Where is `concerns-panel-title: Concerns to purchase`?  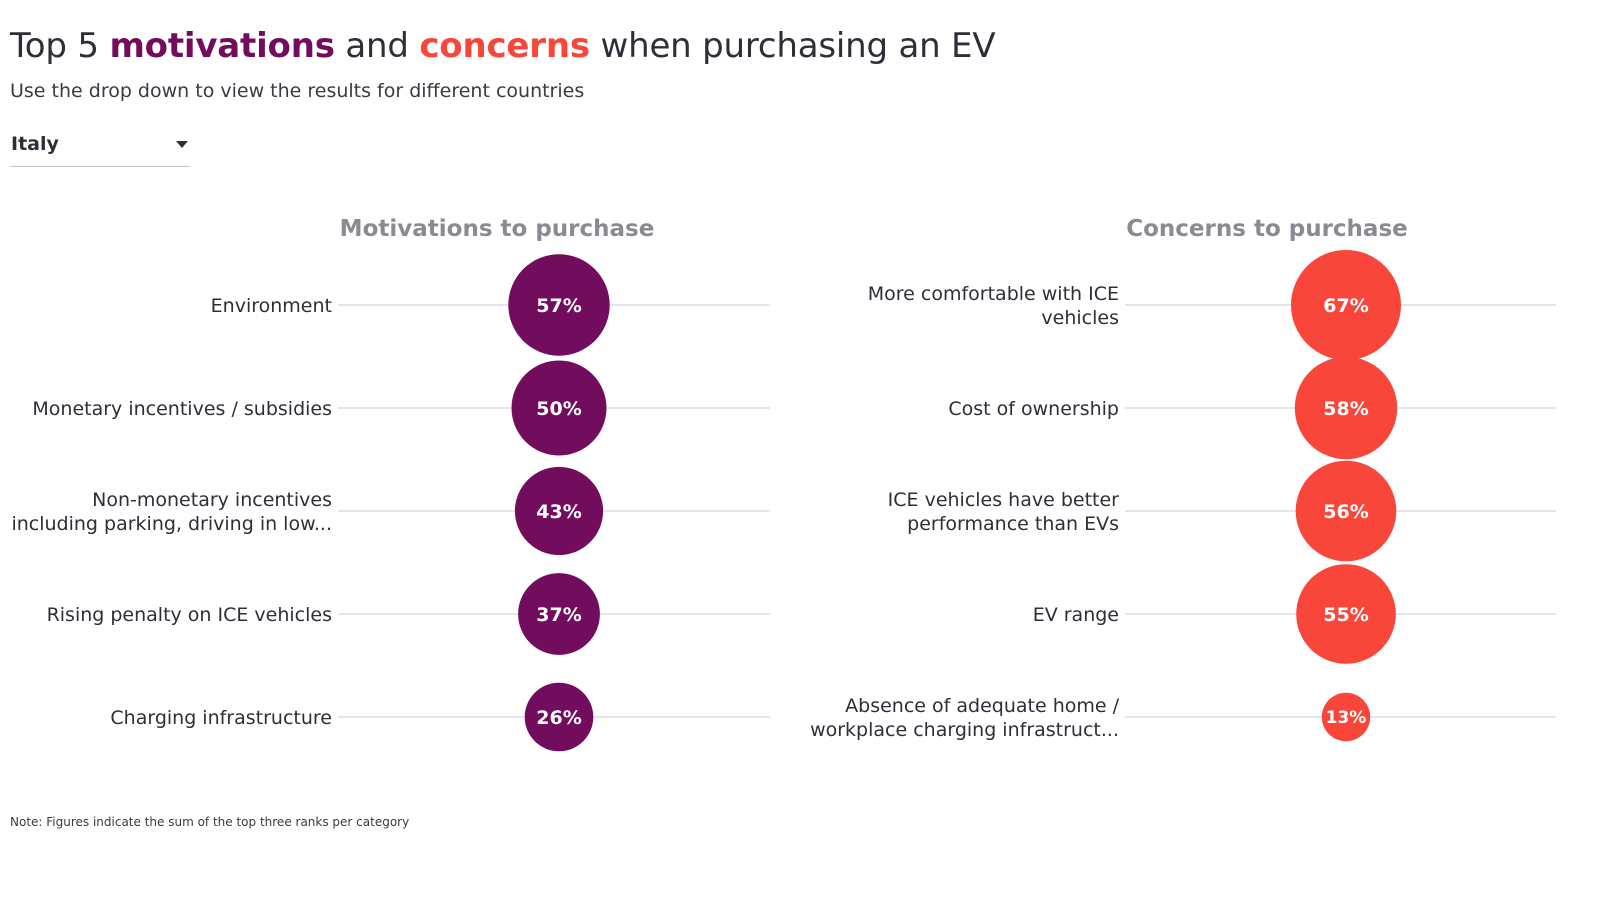 concerns-panel-title: Concerns to purchase is located at coordinates (1267, 229).